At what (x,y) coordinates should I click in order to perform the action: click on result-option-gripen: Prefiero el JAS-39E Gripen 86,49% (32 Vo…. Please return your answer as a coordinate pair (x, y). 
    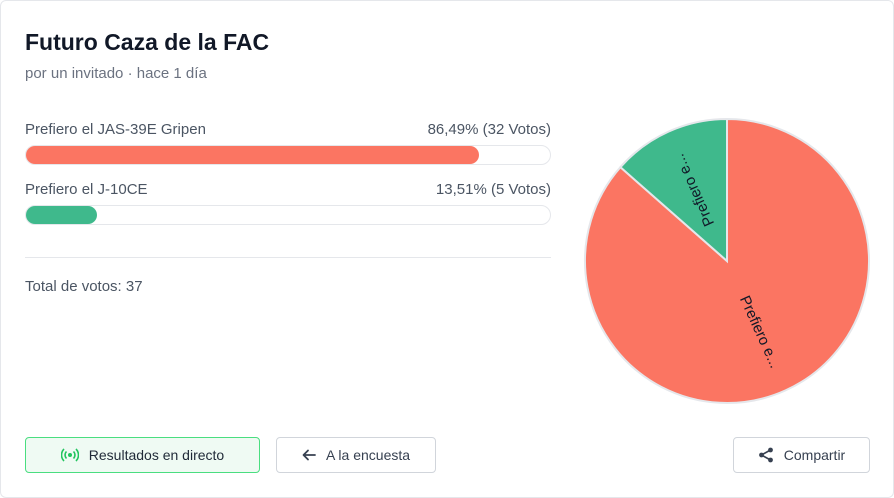
    Looking at the image, I should click on (288, 151).